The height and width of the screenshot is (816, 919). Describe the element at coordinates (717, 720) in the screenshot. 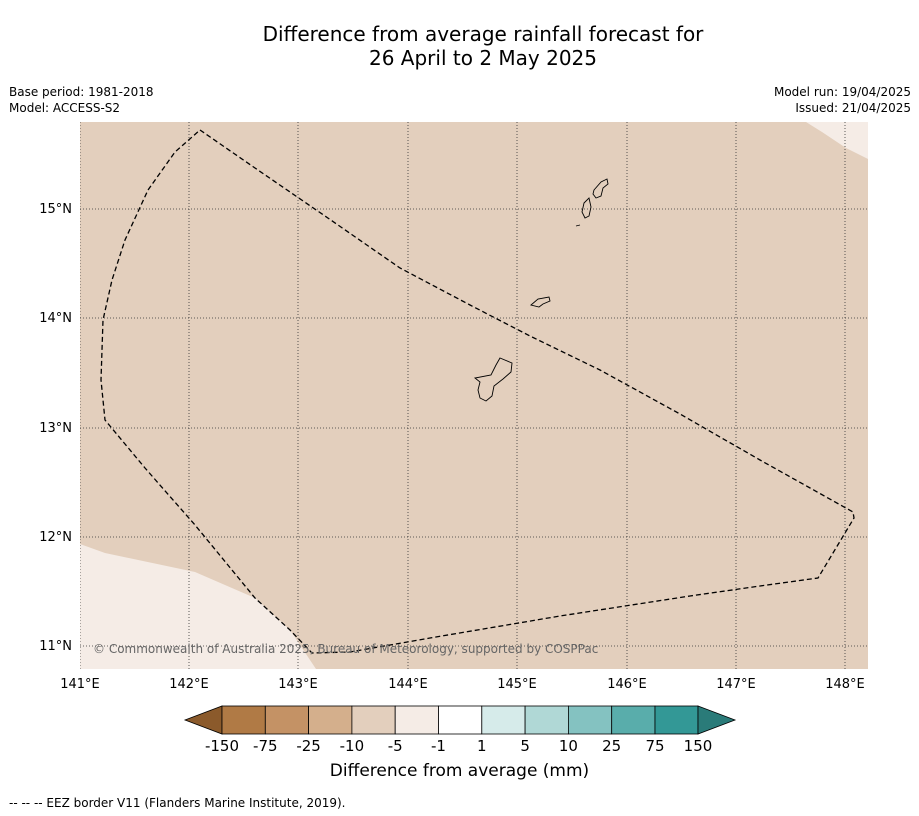

I see `colorbar-extend-high` at that location.